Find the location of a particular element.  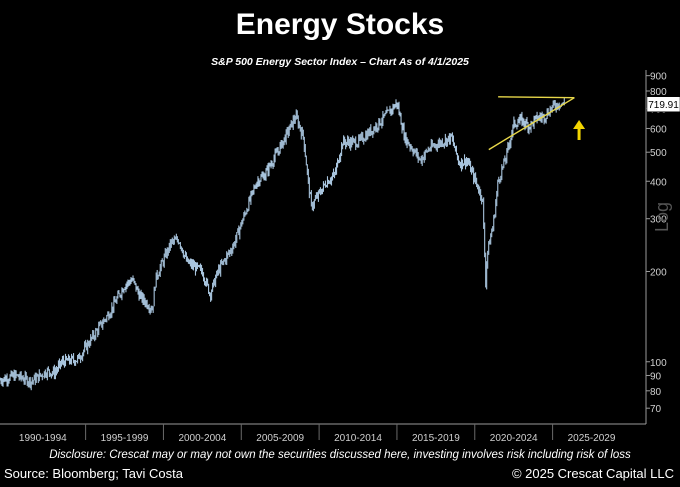

last-value-box is located at coordinates (663, 104).